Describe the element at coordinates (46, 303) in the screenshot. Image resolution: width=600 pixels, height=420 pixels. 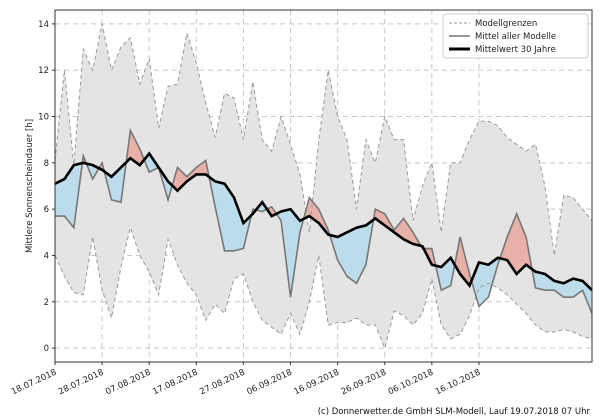
I see `y-tick-label: 2` at that location.